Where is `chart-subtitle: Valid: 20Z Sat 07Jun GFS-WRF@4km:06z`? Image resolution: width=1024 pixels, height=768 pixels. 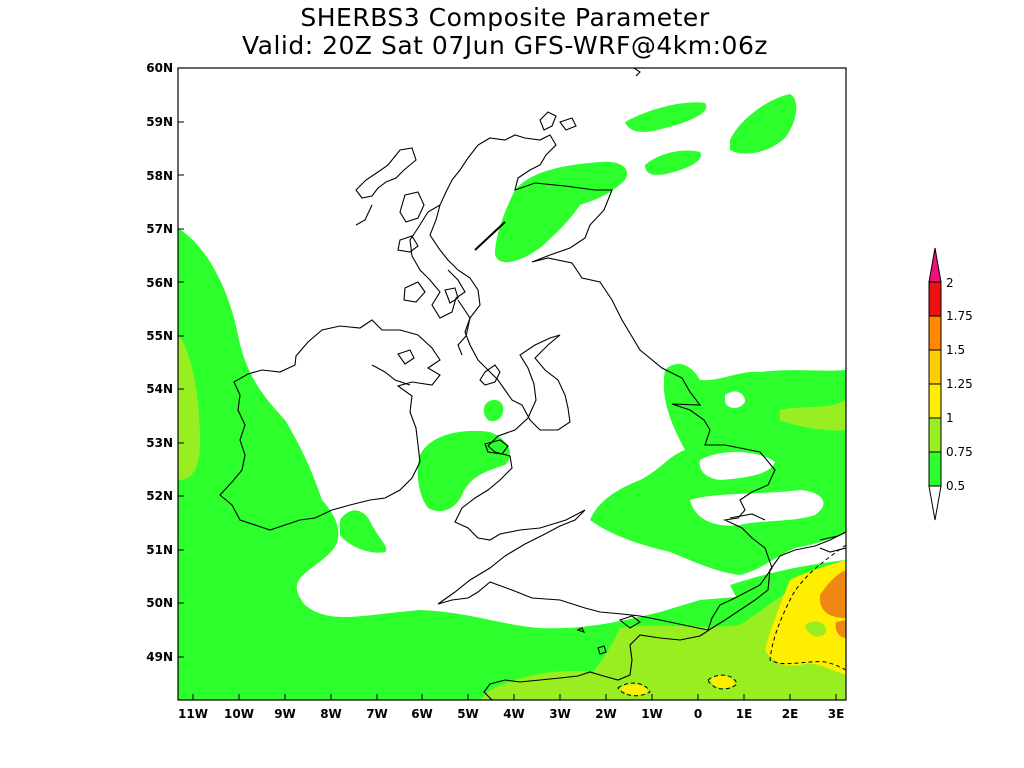 chart-subtitle: Valid: 20Z Sat 07Jun GFS-WRF@4km:06z is located at coordinates (504, 45).